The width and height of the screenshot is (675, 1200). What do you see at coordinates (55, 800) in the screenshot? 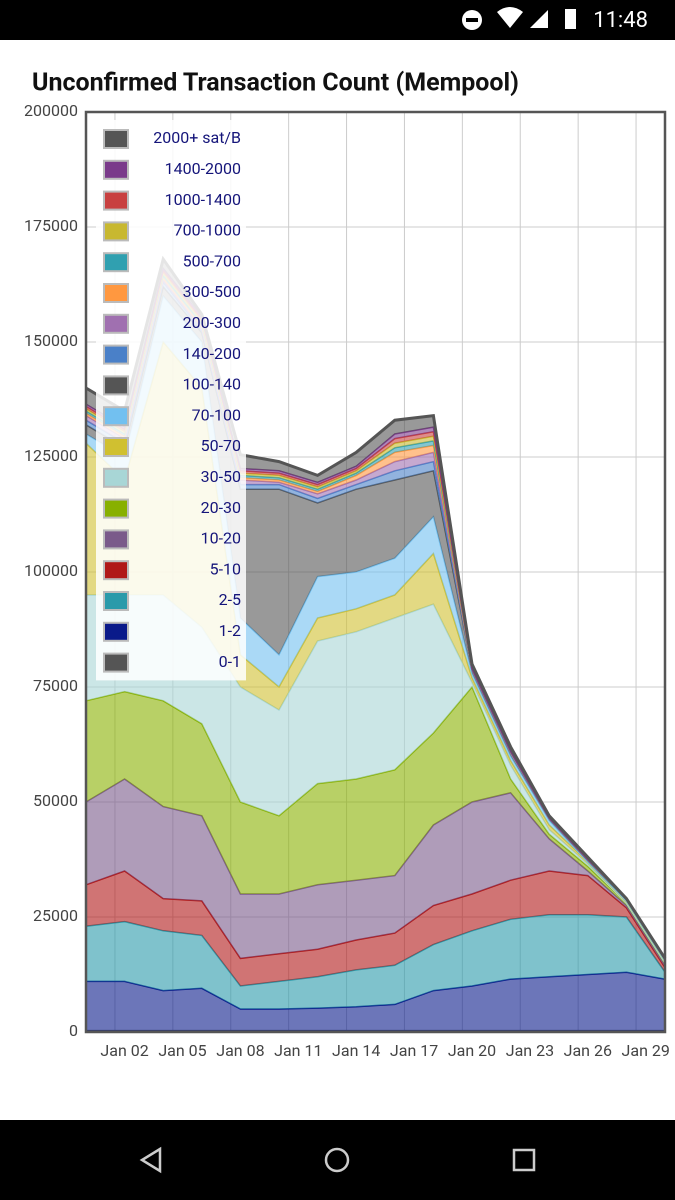
I see `y-tick-label: 50000` at bounding box center [55, 800].